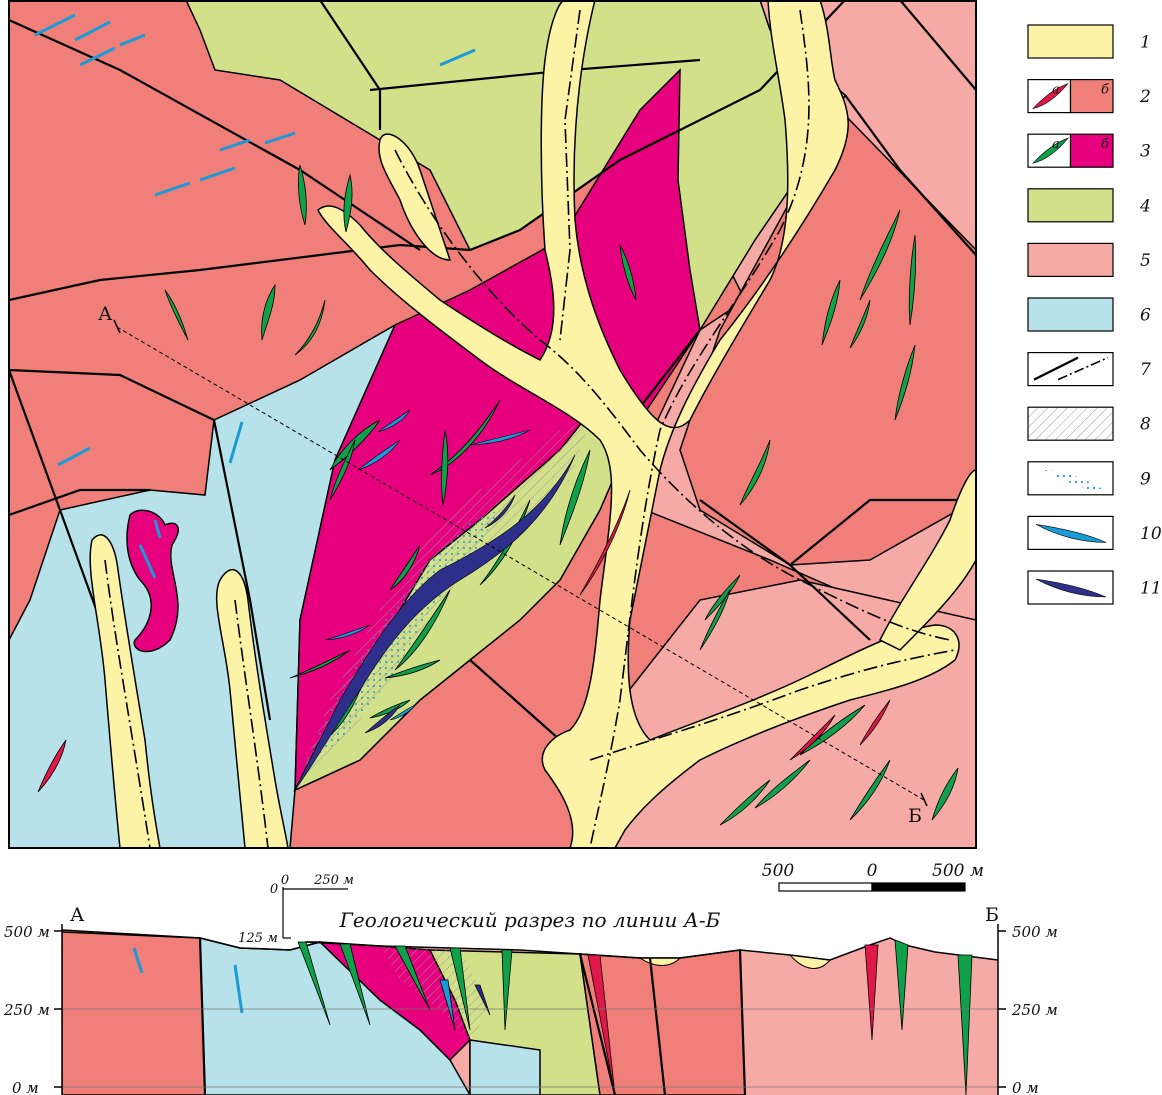 The height and width of the screenshot is (1095, 1162). Describe the element at coordinates (924, 799) in the screenshot. I see `profile-tick-b` at that location.